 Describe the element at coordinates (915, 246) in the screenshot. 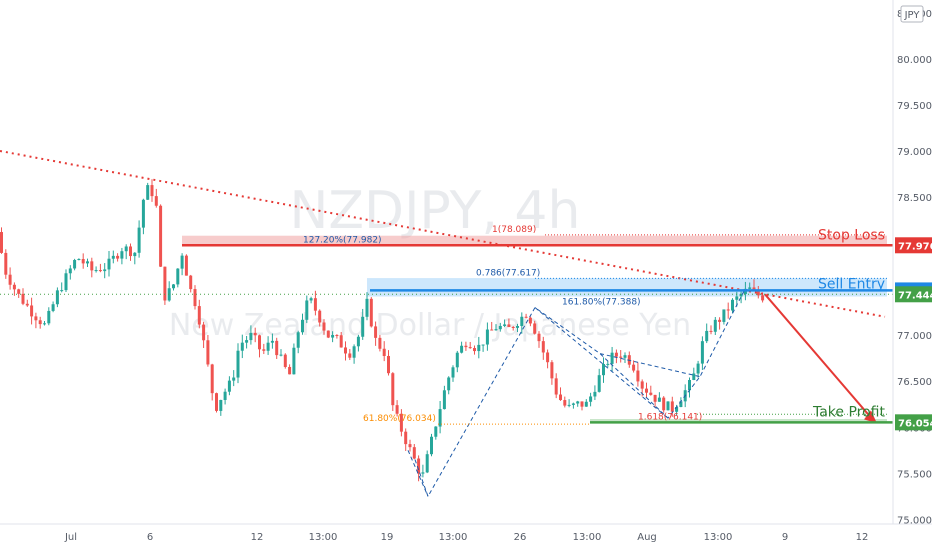

I see `price-tag-label-77.976: 77.976` at that location.